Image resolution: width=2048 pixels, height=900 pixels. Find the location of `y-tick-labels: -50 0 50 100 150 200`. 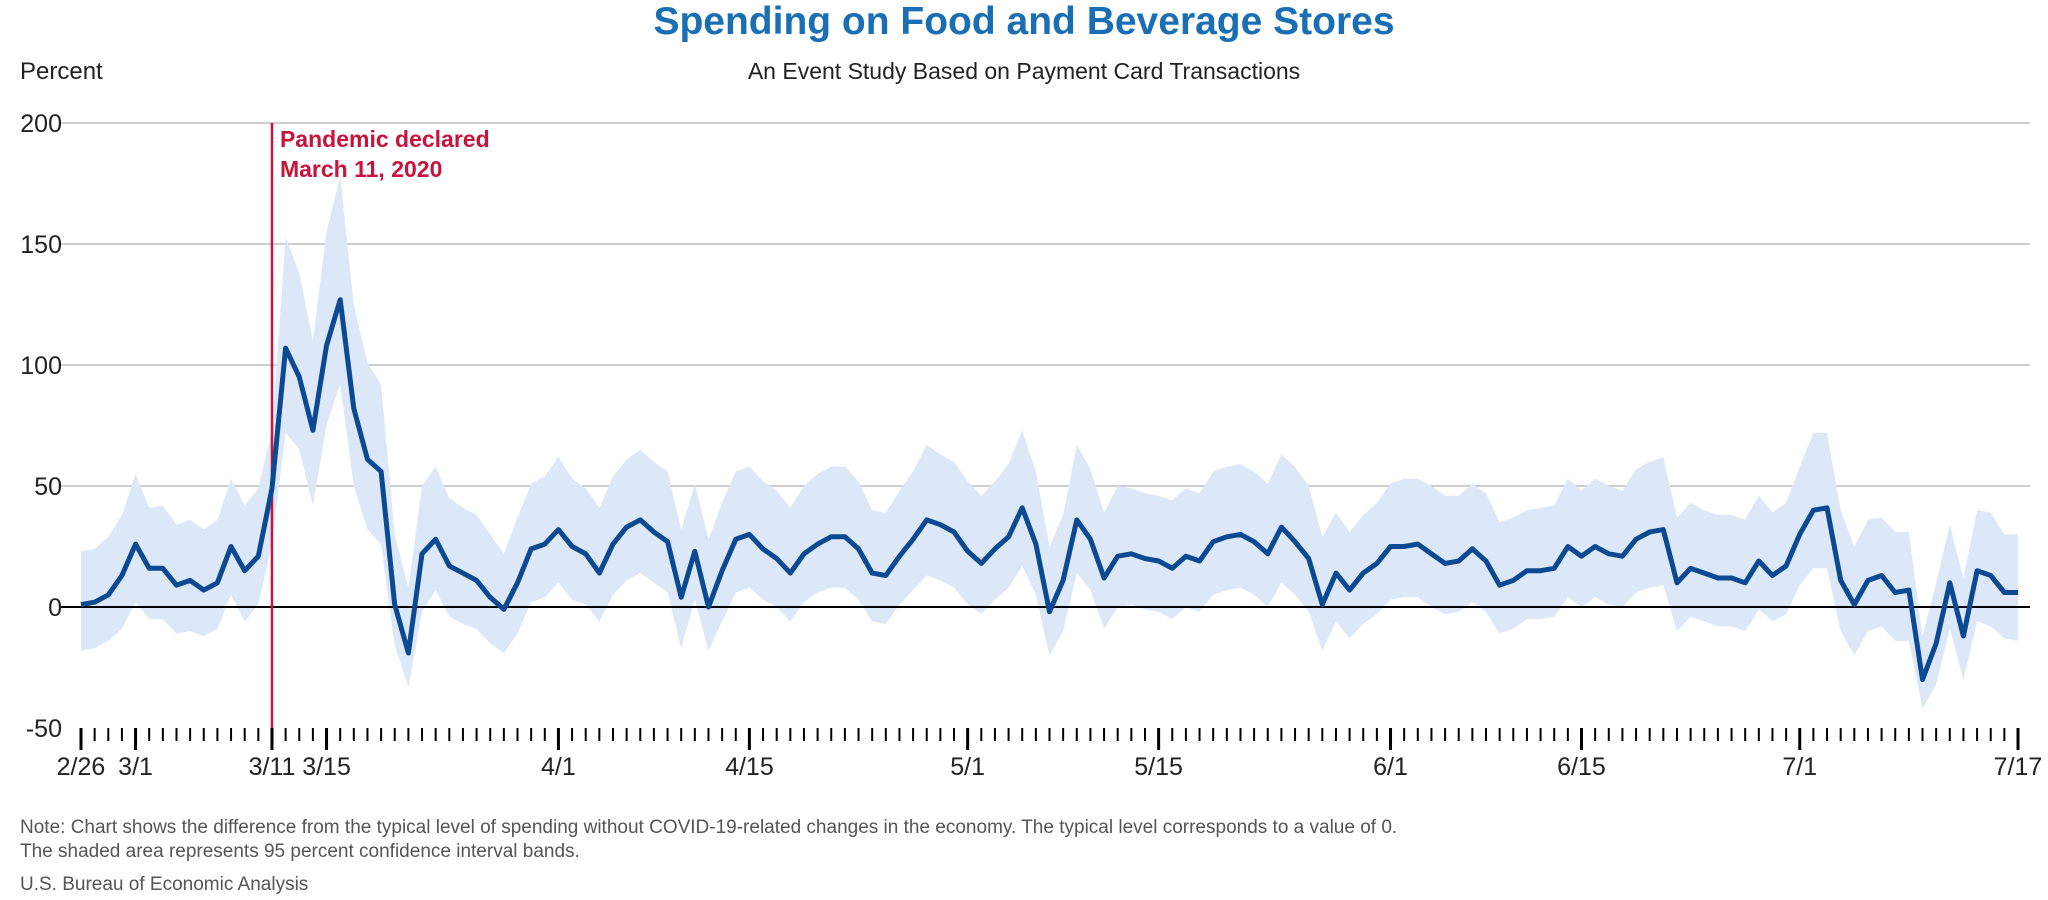

y-tick-labels: -50 0 50 100 150 200 is located at coordinates (41, 426).